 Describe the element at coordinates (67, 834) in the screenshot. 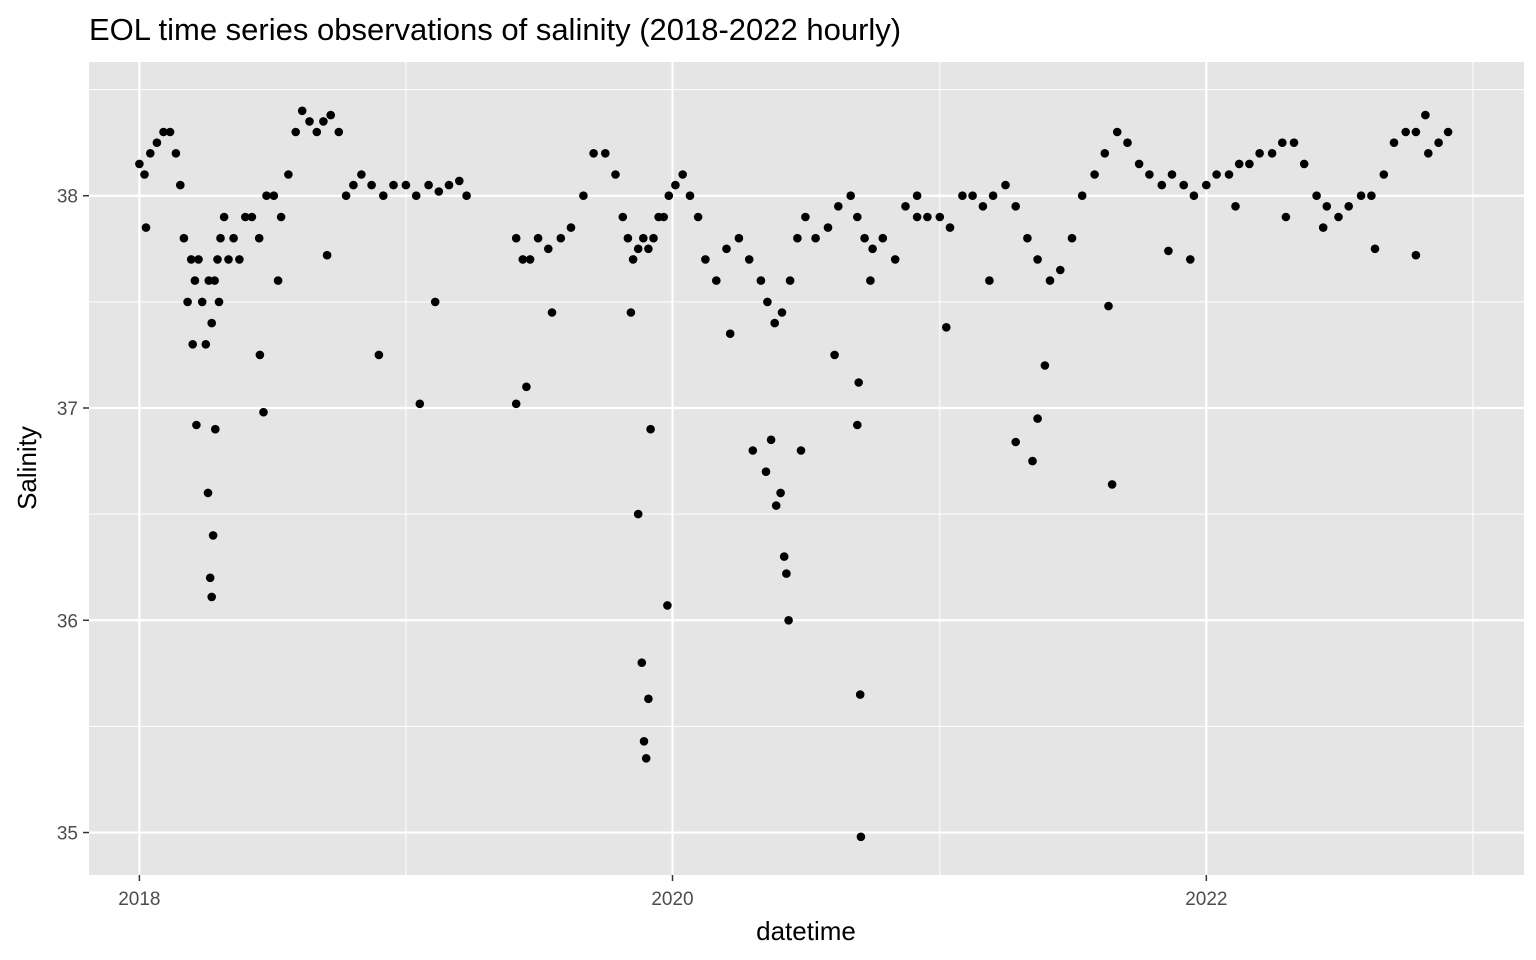

I see `y-tick-label: 35` at that location.